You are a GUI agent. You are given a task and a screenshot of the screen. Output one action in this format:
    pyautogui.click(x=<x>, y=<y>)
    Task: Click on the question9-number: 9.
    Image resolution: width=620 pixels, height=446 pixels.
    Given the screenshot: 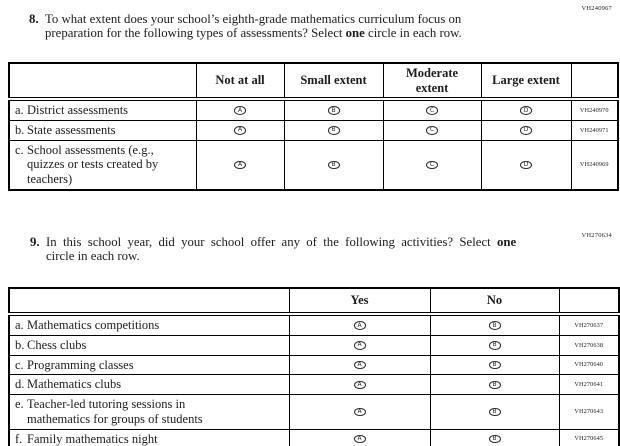 What is the action you would take?
    pyautogui.click(x=35, y=242)
    